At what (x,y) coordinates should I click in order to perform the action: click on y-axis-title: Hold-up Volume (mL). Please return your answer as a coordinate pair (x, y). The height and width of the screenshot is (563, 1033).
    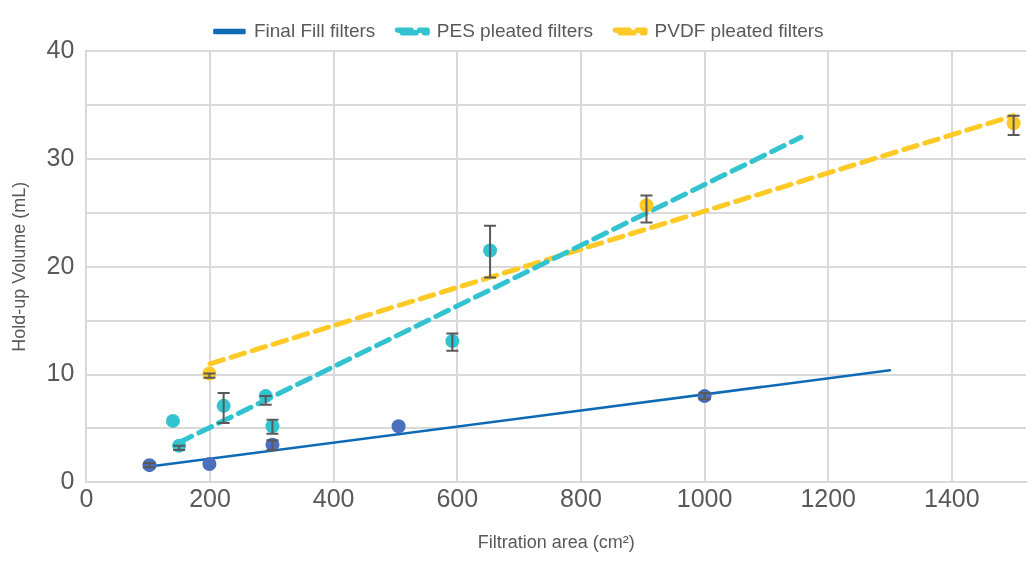
    Looking at the image, I should click on (18, 266).